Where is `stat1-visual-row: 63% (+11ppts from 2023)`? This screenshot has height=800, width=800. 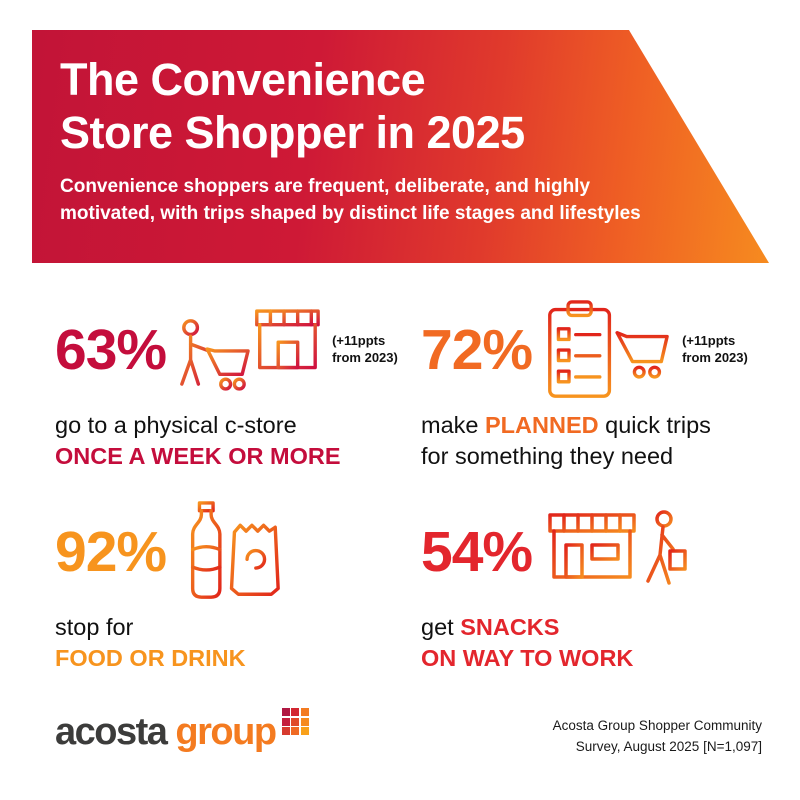
stat1-visual-row: 63% (+11ppts from 2023) is located at coordinates (236, 350).